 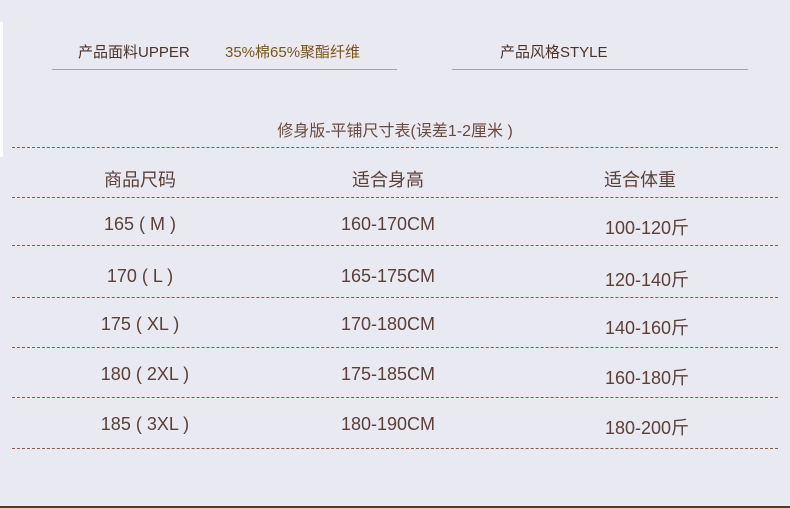 I want to click on size-cell: 165 ( M ), so click(x=140, y=224).